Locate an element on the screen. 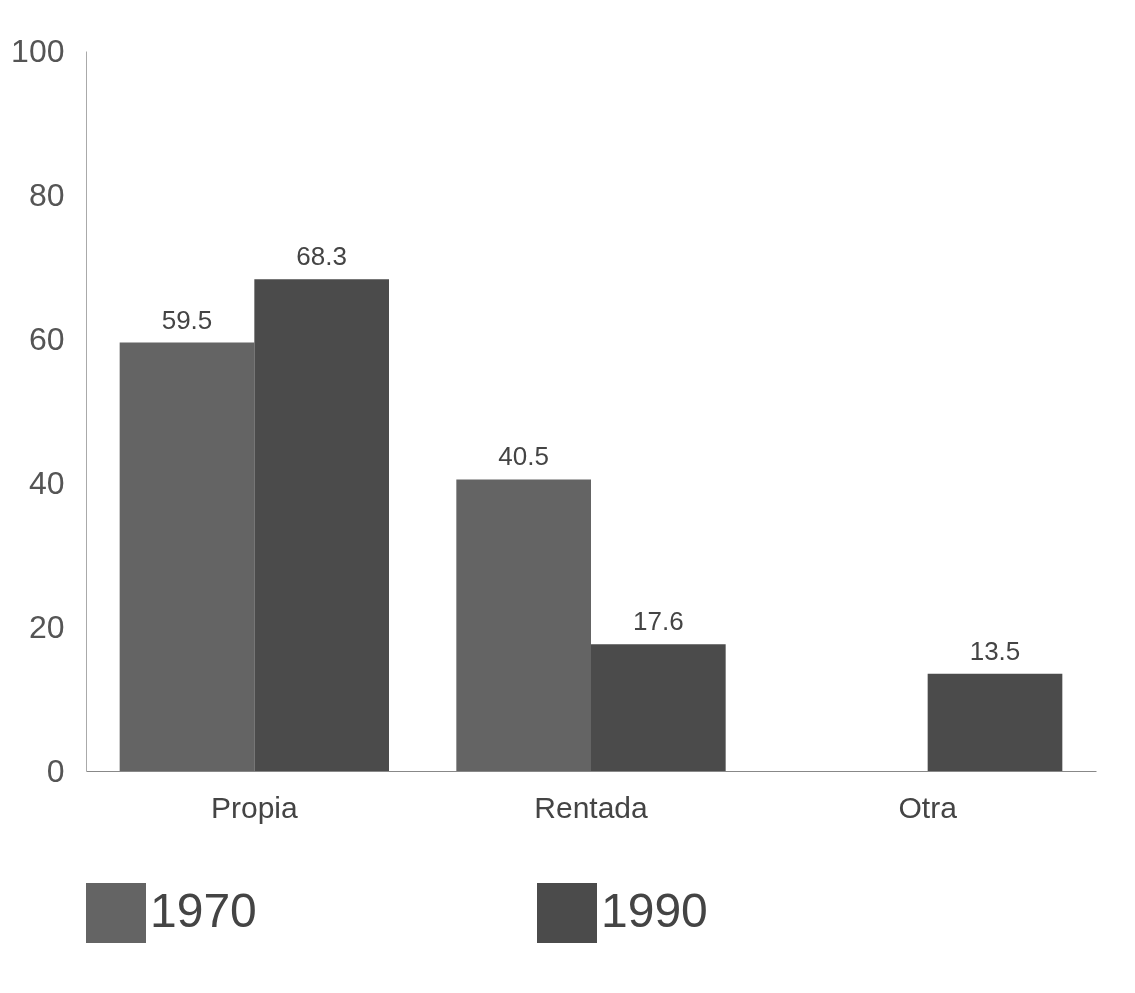 The height and width of the screenshot is (993, 1135). y-tick-label: 40 is located at coordinates (46, 482).